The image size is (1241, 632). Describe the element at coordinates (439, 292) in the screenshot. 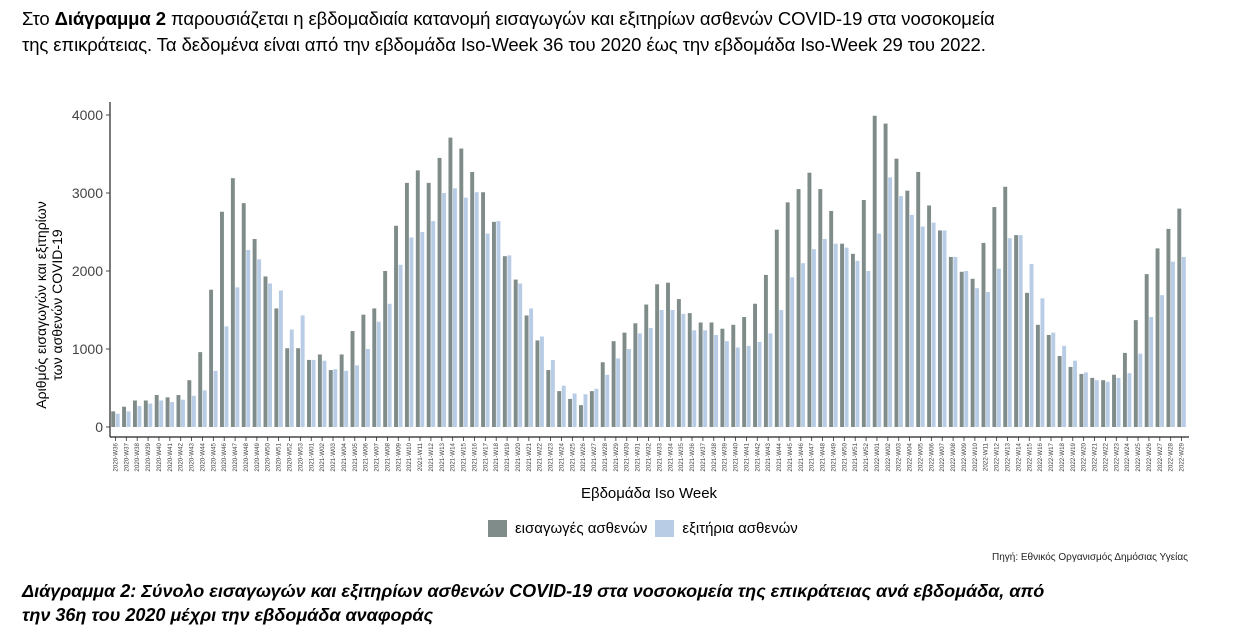

I see `bar-admissions-2021-W13` at that location.